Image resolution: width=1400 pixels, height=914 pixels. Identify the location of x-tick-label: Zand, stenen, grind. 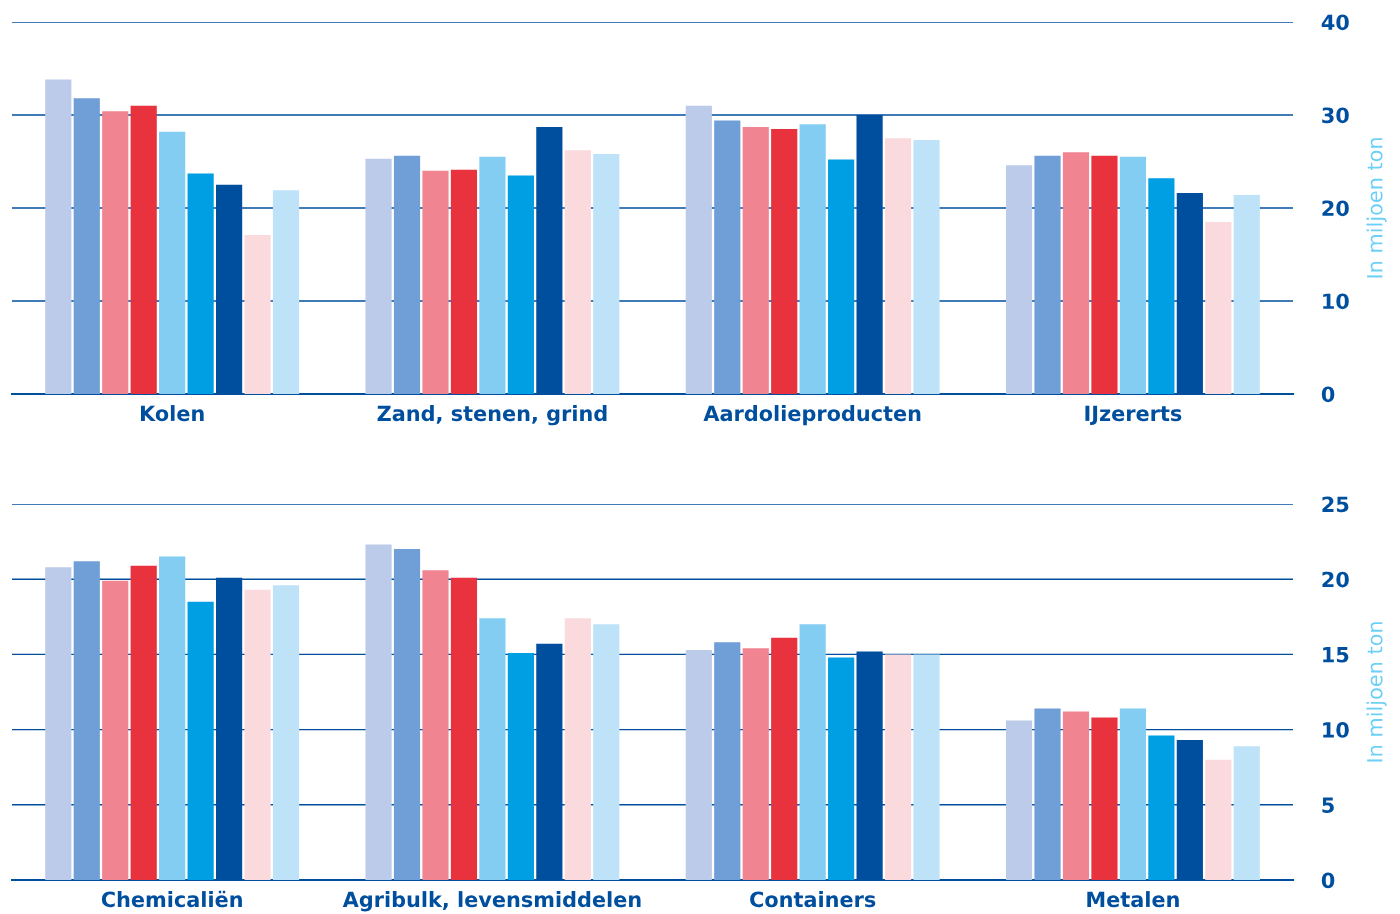
(492, 415).